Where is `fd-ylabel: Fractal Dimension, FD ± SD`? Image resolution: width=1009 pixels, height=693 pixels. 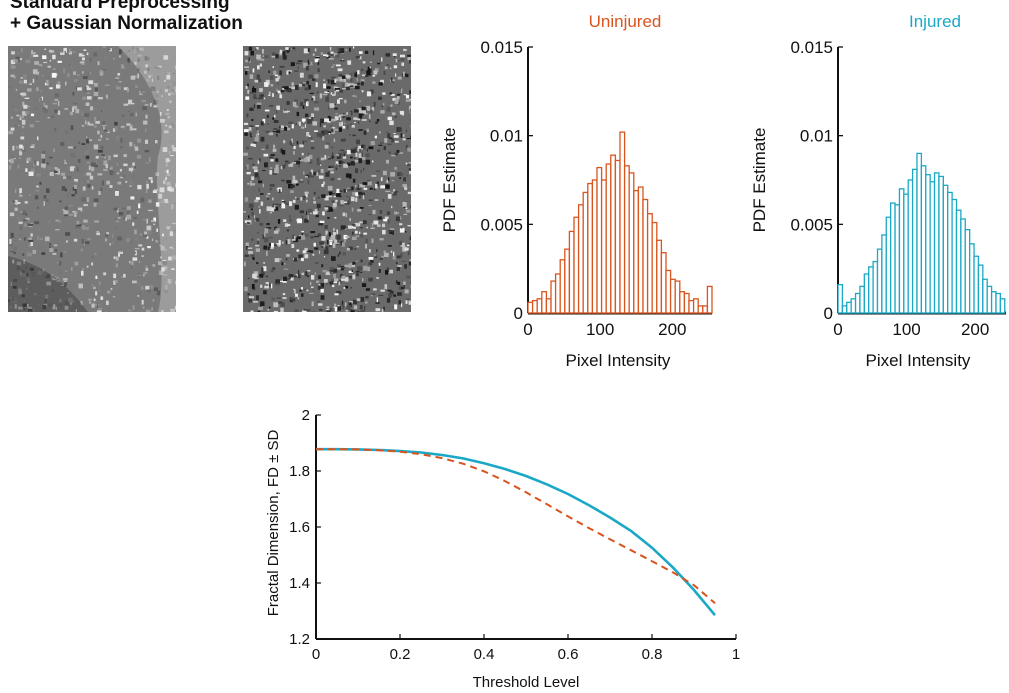 fd-ylabel: Fractal Dimension, FD ± SD is located at coordinates (273, 523).